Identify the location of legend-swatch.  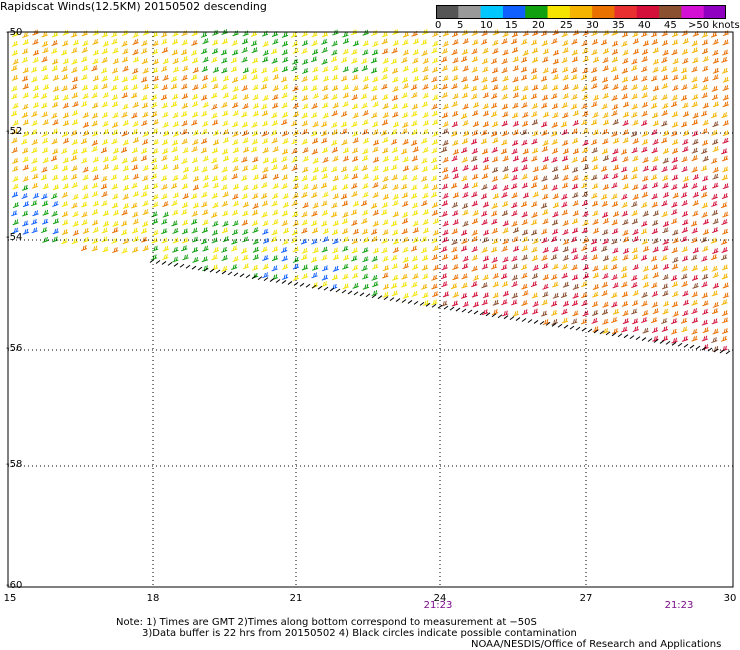
(626, 12).